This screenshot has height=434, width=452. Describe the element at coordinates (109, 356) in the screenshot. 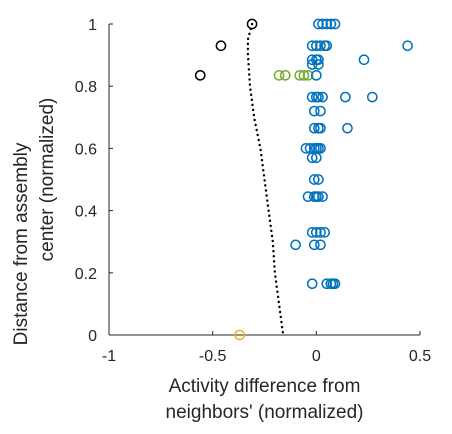

I see `x-tick-label: -1` at that location.